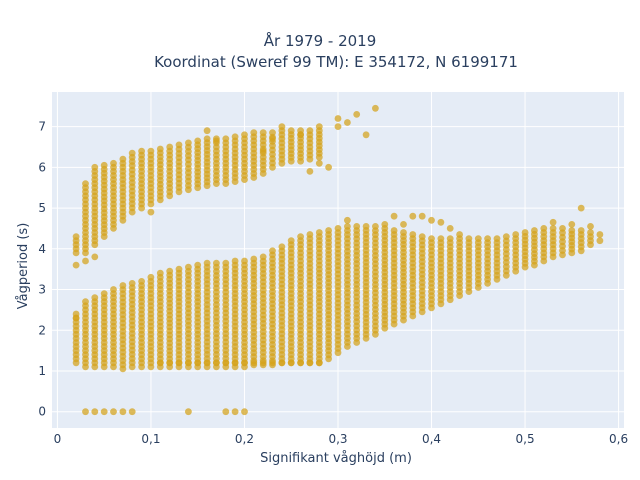  Describe the element at coordinates (42, 371) in the screenshot. I see `y-tick-label: 1` at that location.